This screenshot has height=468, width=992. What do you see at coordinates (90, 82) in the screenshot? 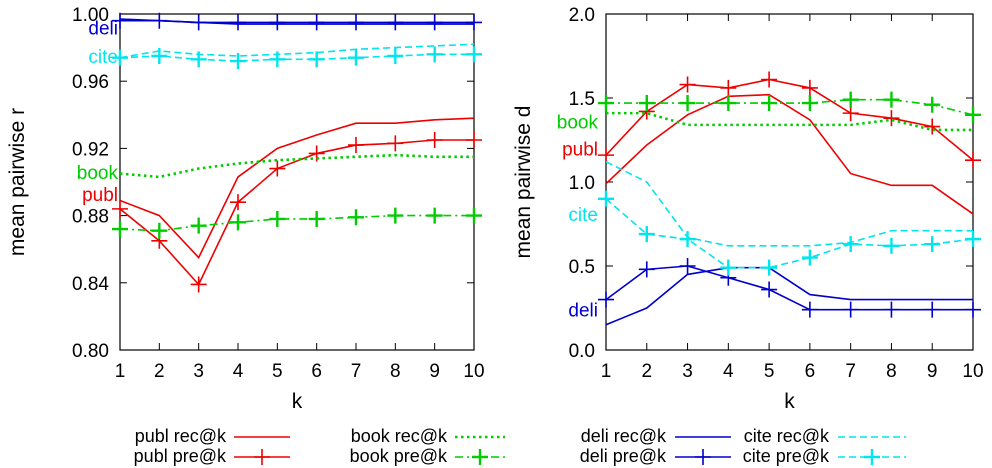
I see `y-tick-label: 0.96` at bounding box center [90, 82].